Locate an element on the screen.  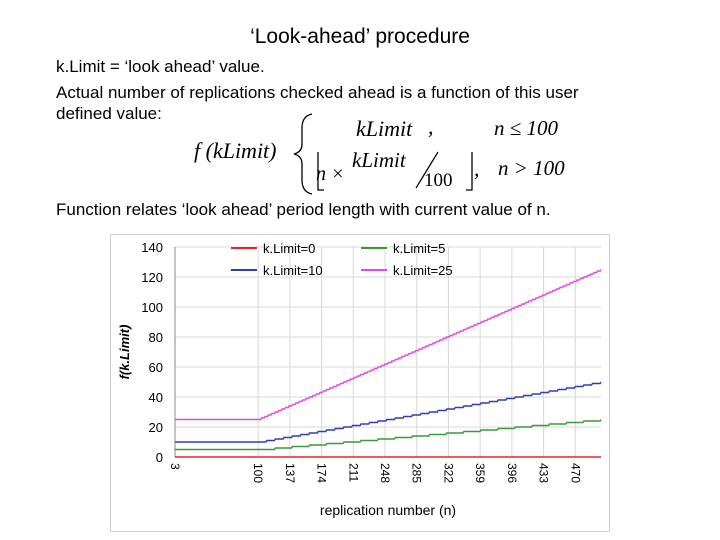
x-tick-label: 100 is located at coordinates (258, 473).